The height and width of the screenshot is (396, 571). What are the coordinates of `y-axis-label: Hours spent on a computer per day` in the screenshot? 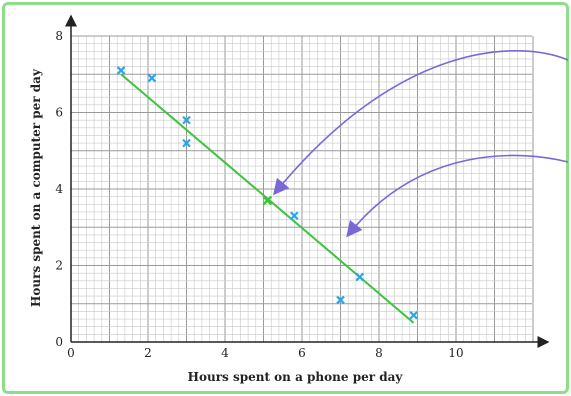 It's located at (36, 187).